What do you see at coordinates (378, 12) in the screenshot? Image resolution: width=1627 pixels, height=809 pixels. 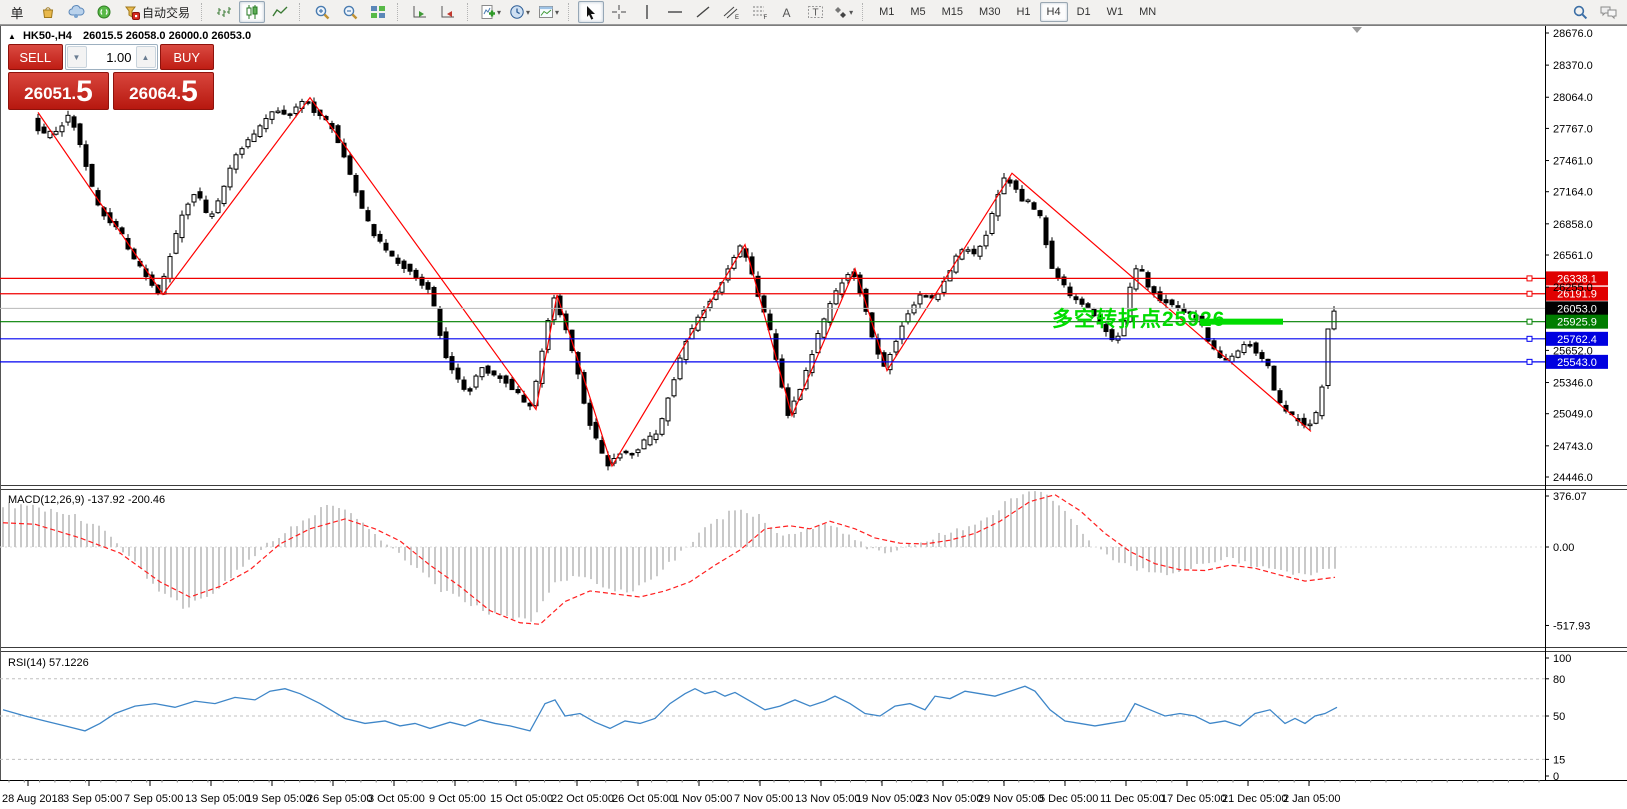 I see `tile-windows-button` at bounding box center [378, 12].